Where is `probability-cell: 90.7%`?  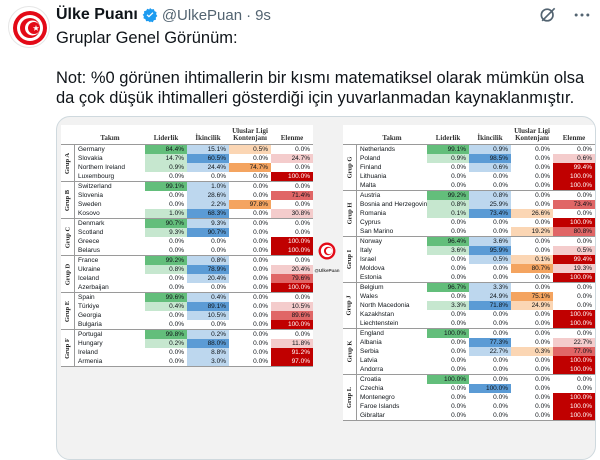
probability-cell: 90.7% is located at coordinates (166, 223).